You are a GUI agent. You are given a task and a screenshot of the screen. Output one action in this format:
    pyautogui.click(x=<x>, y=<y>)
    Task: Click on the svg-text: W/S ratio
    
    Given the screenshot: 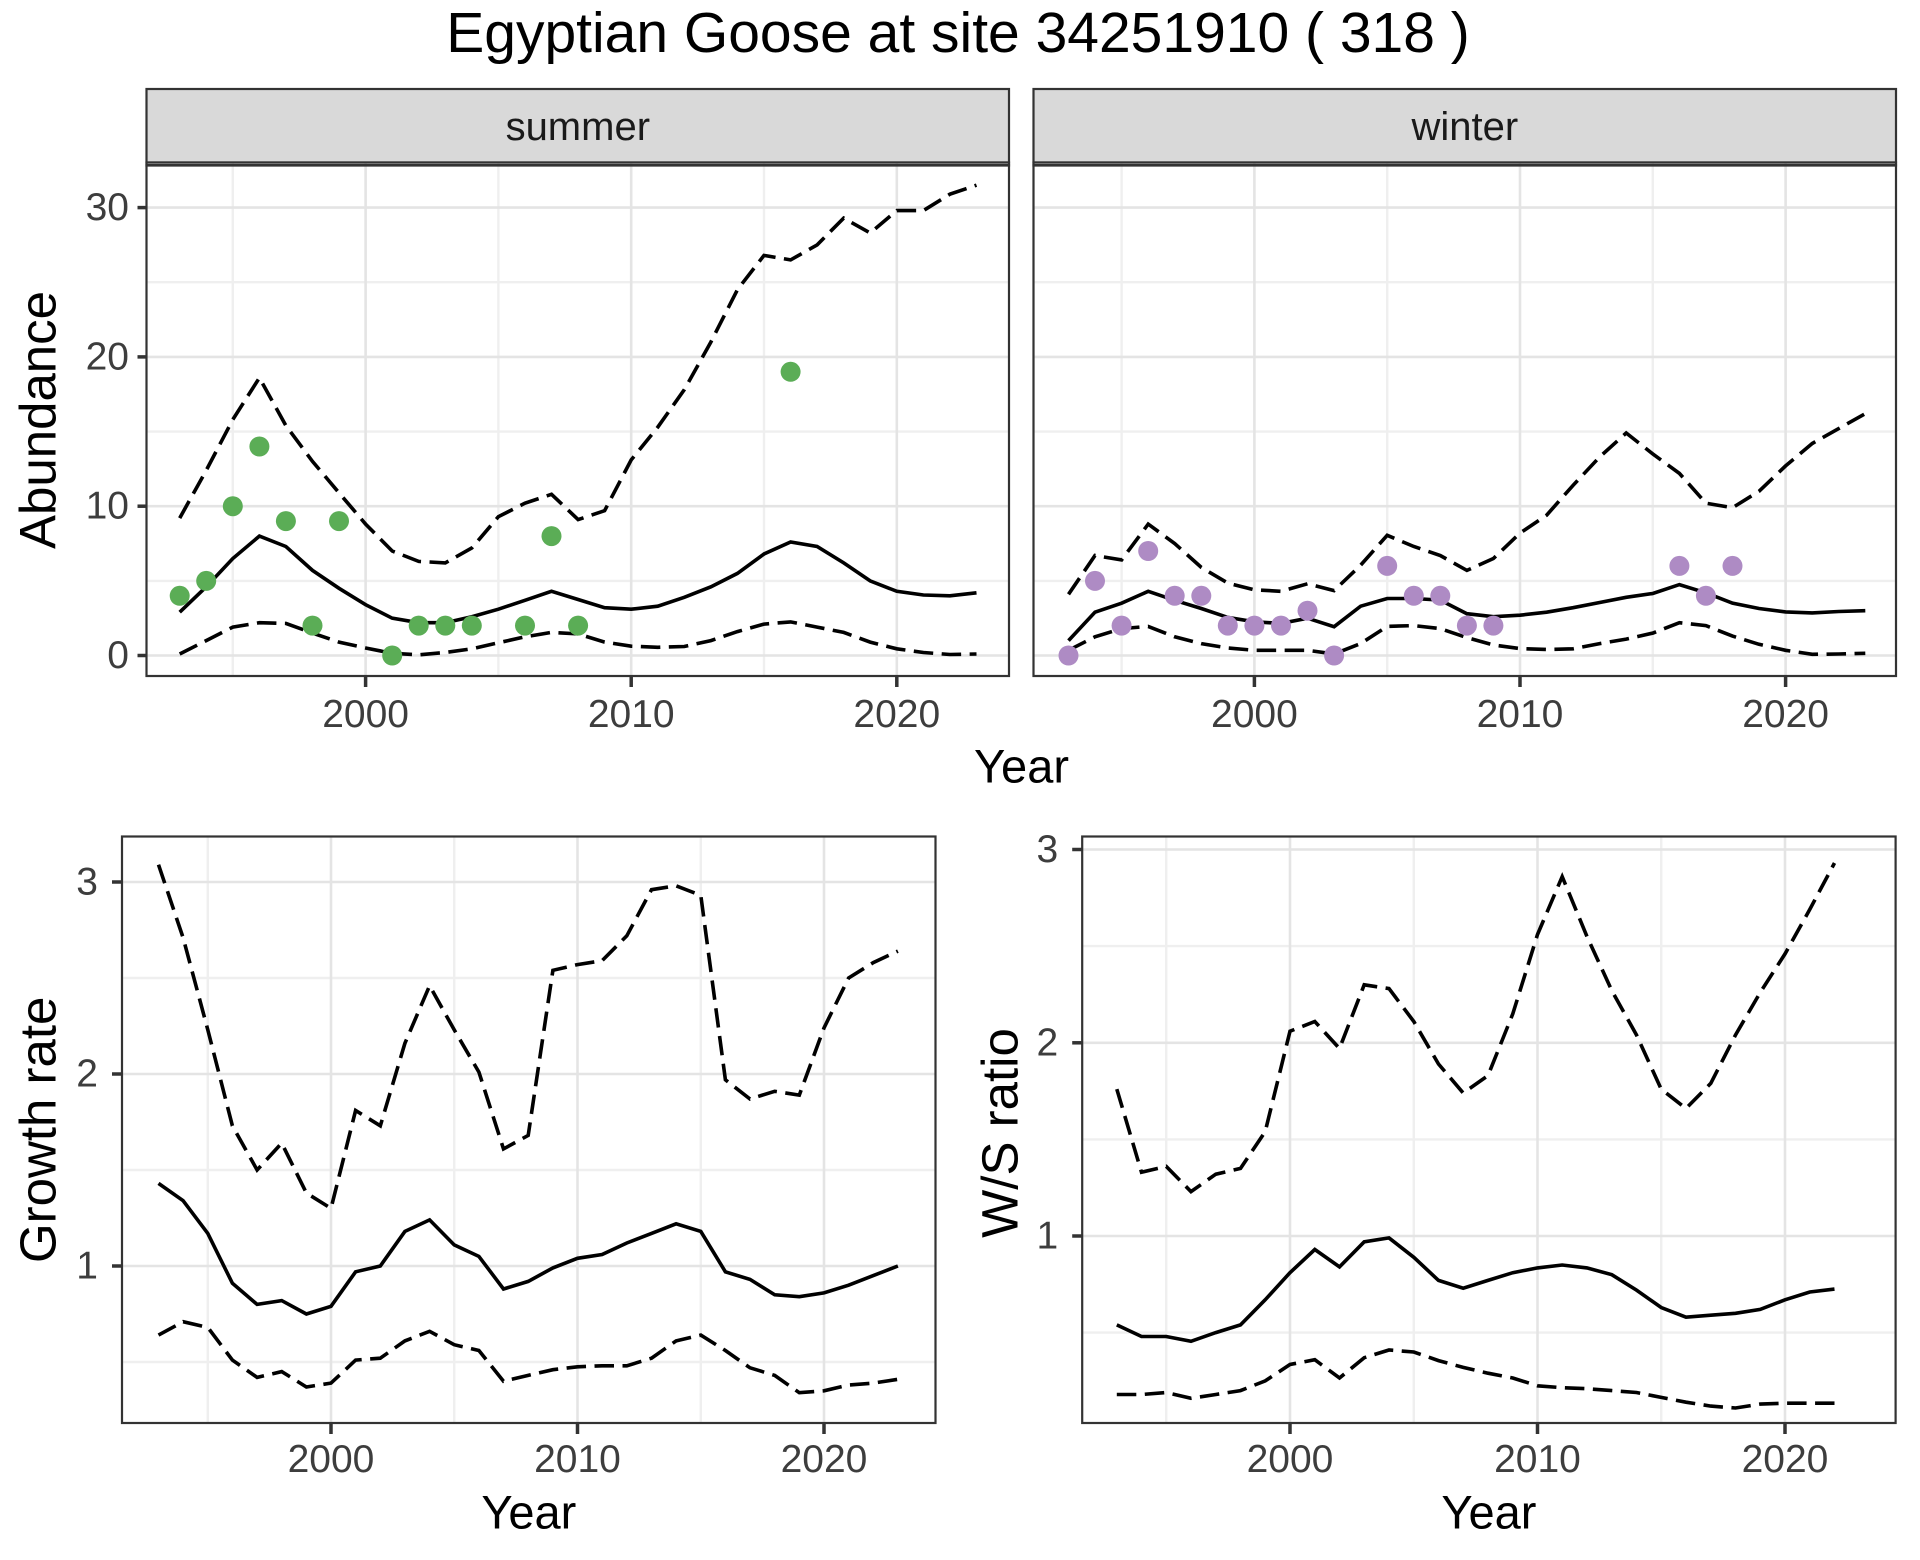 What is the action you would take?
    pyautogui.click(x=1000, y=1133)
    